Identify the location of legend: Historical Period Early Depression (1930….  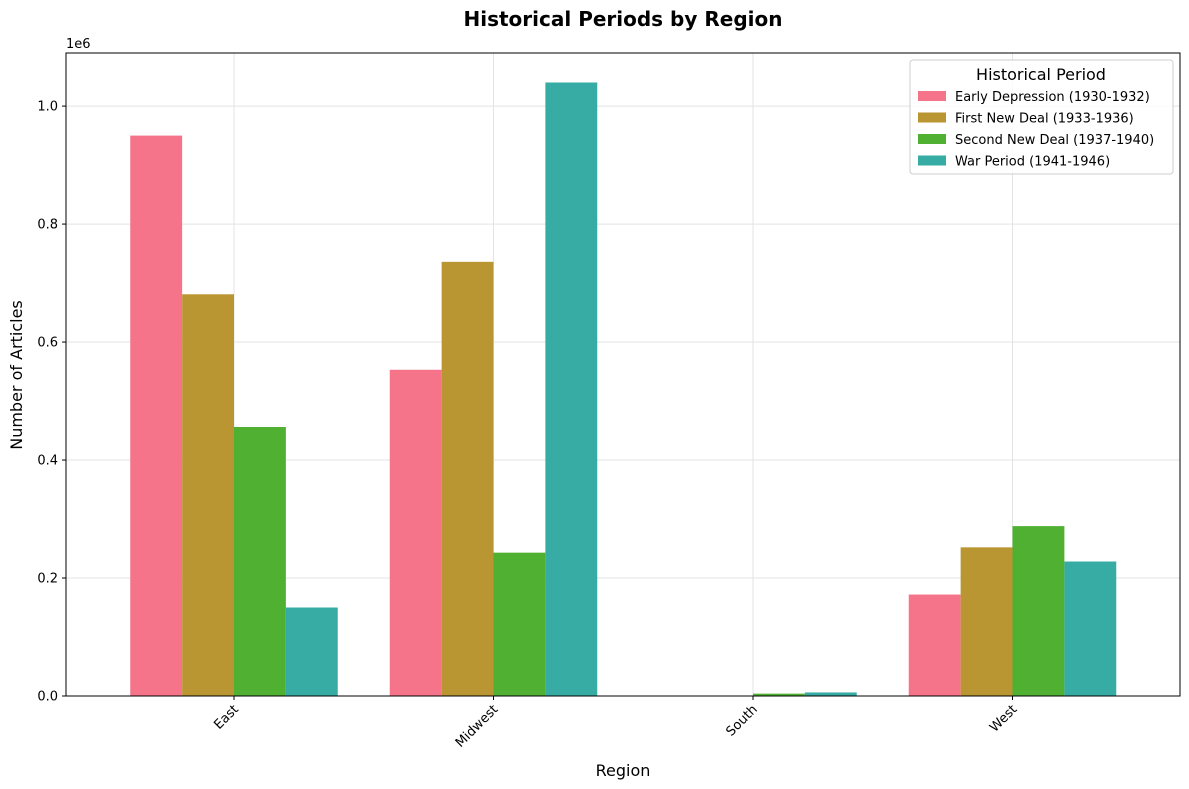
(1041, 117).